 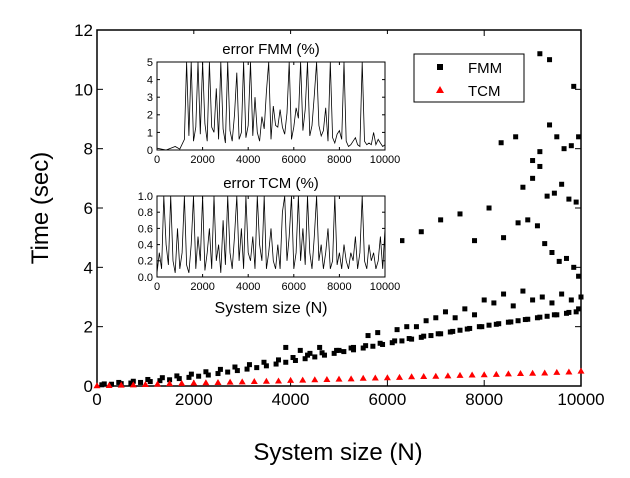 What do you see at coordinates (88, 149) in the screenshot?
I see `main-y-tick-label: 8` at bounding box center [88, 149].